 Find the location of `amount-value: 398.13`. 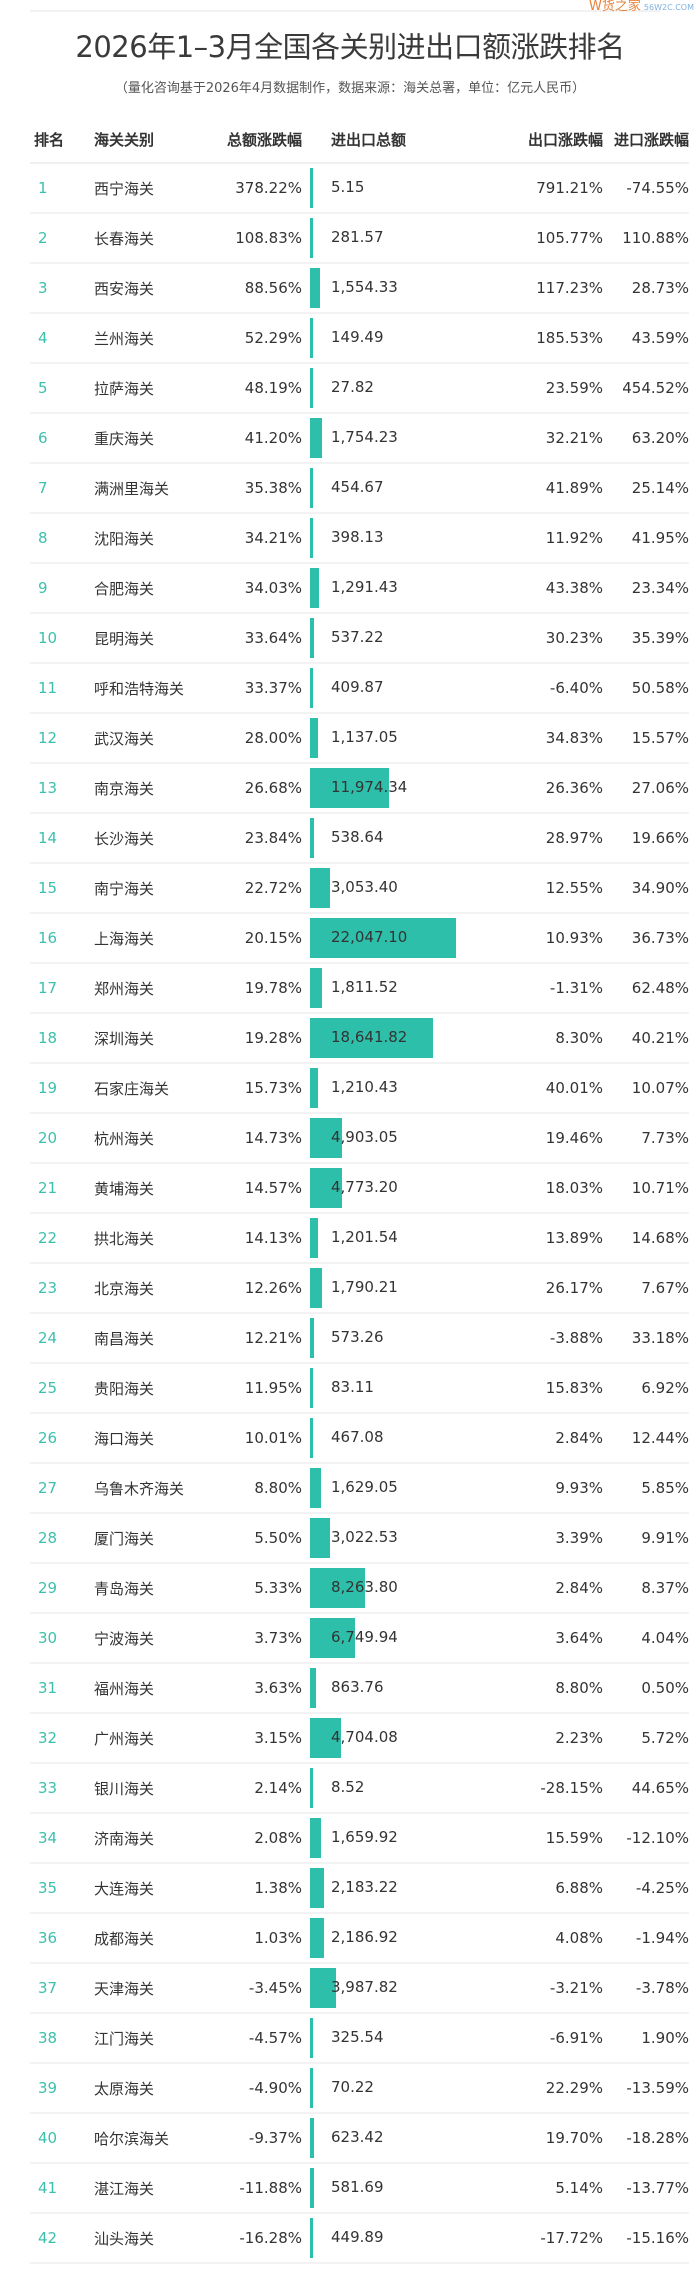

amount-value: 398.13 is located at coordinates (357, 537).